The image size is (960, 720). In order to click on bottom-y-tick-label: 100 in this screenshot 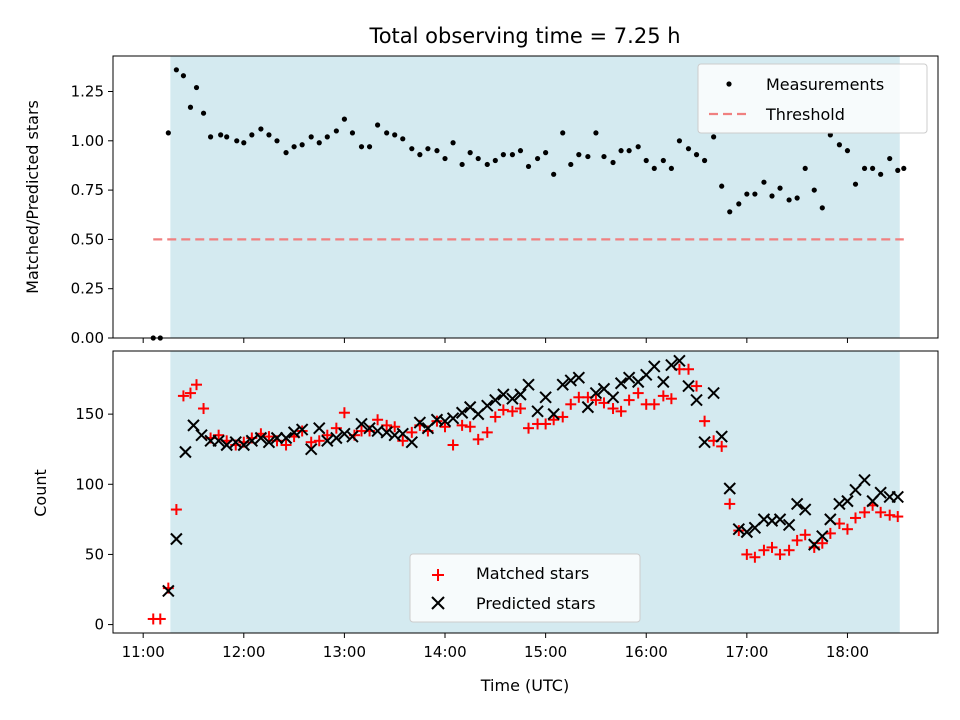, I will do `click(89, 484)`.